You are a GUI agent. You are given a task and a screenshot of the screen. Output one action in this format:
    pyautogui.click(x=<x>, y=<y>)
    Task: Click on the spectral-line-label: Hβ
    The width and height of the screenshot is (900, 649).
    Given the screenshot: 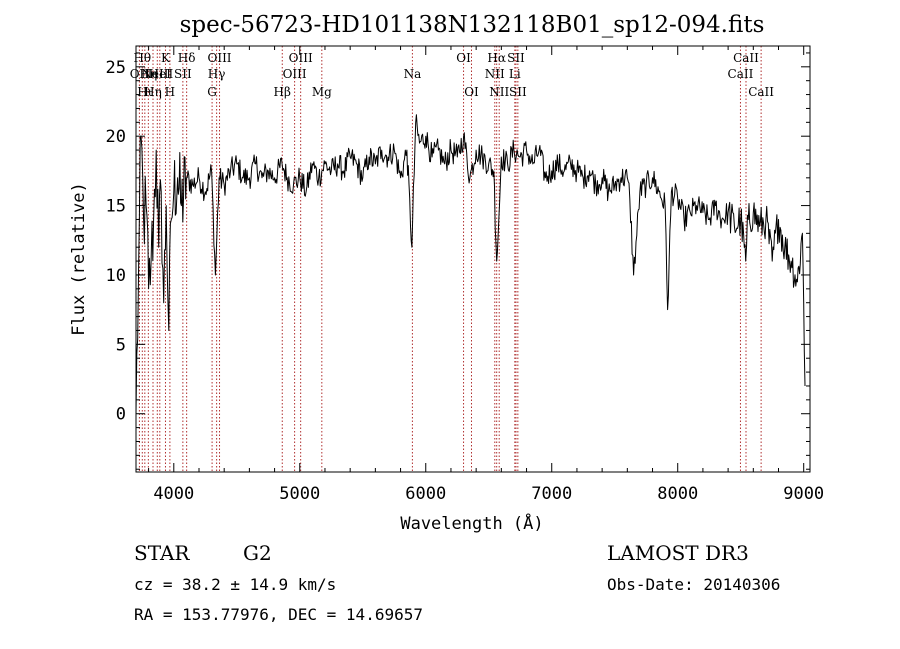 What is the action you would take?
    pyautogui.click(x=282, y=92)
    